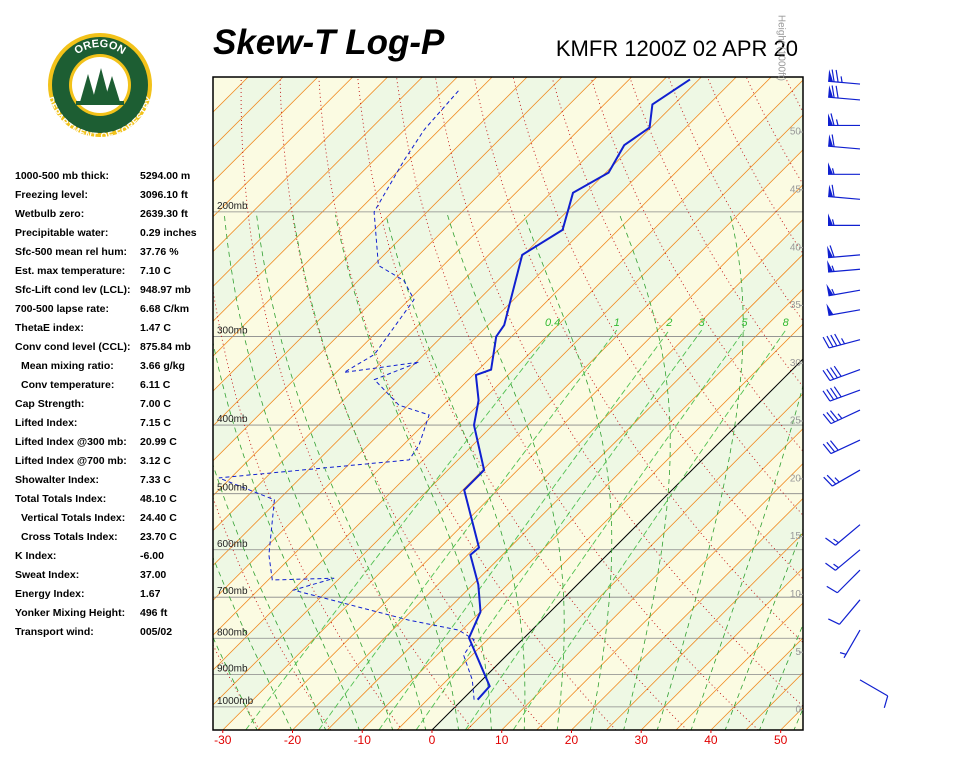  I want to click on index-value: 3096.10 ft, so click(164, 195).